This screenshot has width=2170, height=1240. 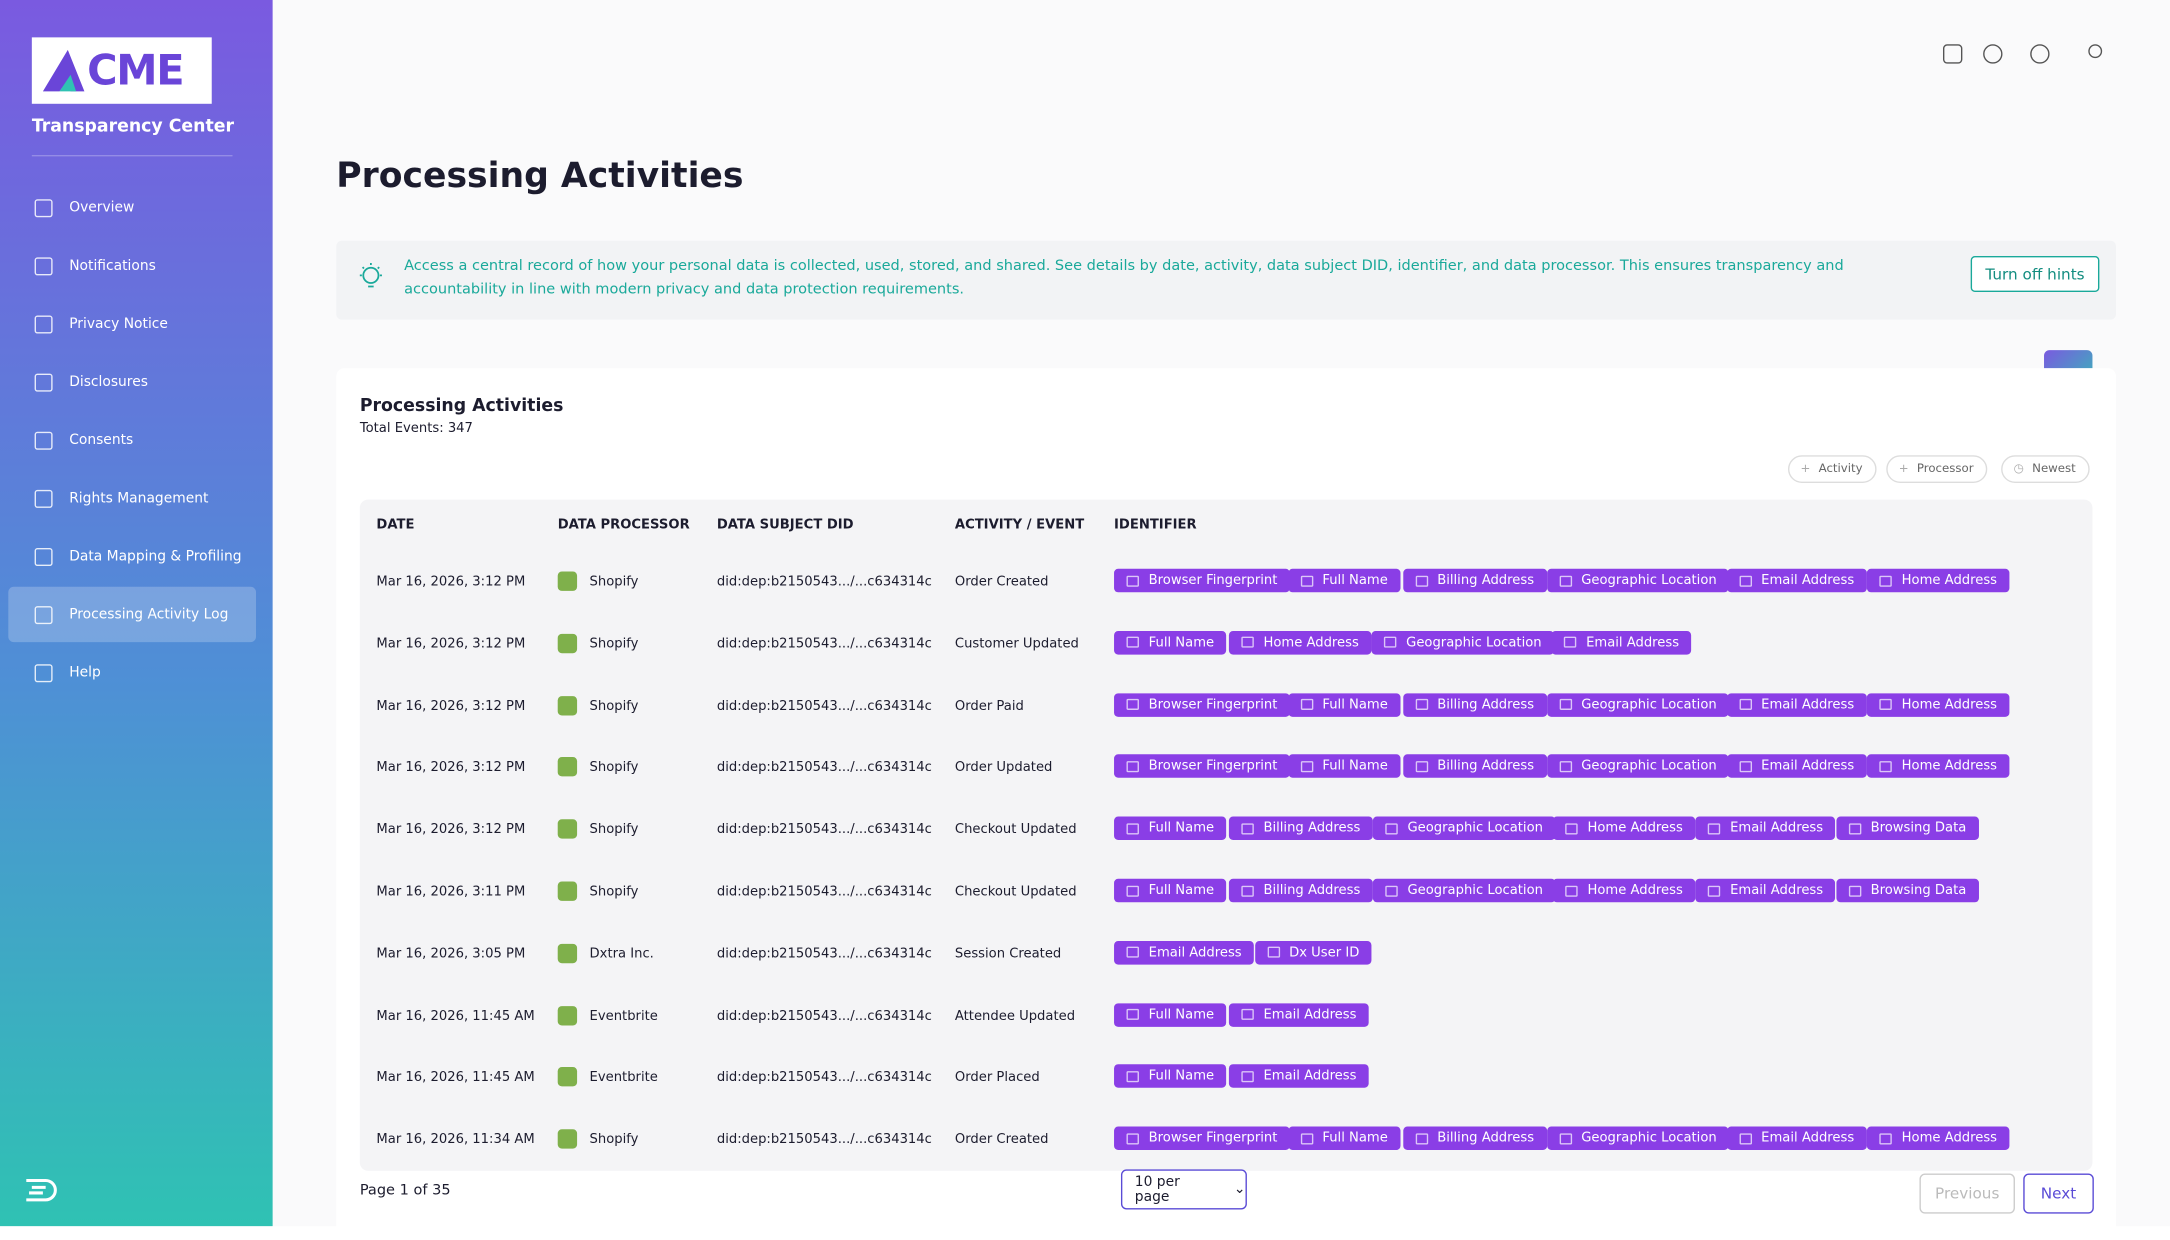 I want to click on nav-item: Disclosures, so click(x=132, y=381).